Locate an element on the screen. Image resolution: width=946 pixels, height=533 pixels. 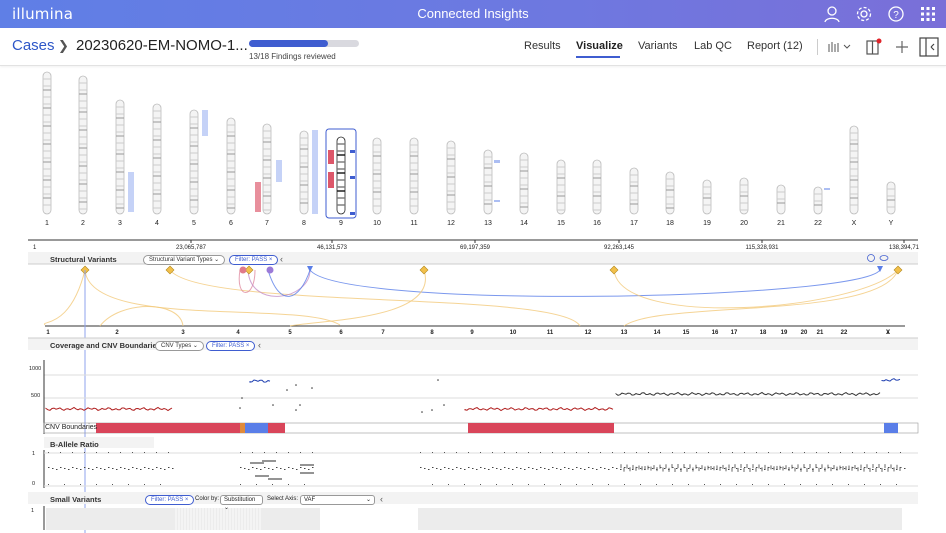
help-icon: ? is located at coordinates (896, 14).